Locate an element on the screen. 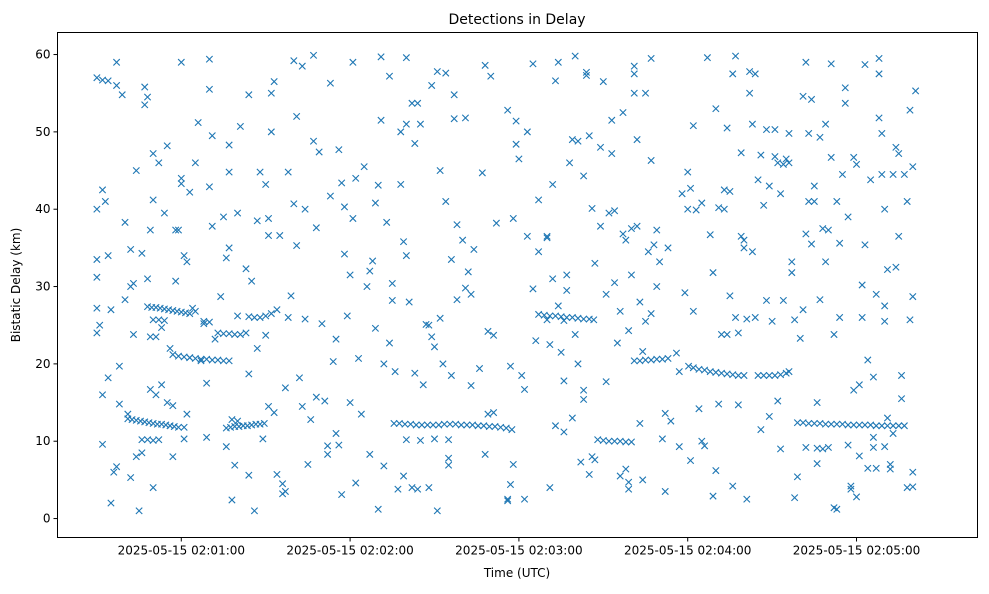 Image resolution: width=989 pixels, height=594 pixels. y-axis-label: Bistatic Delay (km) is located at coordinates (16, 285).